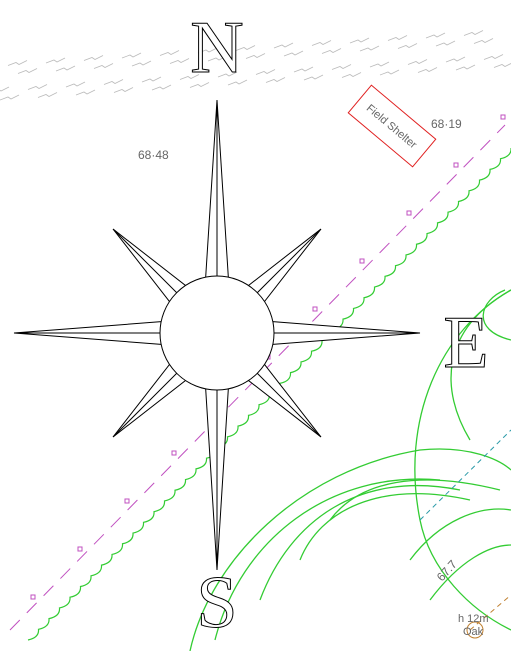 This screenshot has height=651, width=511. I want to click on tree-species: Oak, so click(473, 632).